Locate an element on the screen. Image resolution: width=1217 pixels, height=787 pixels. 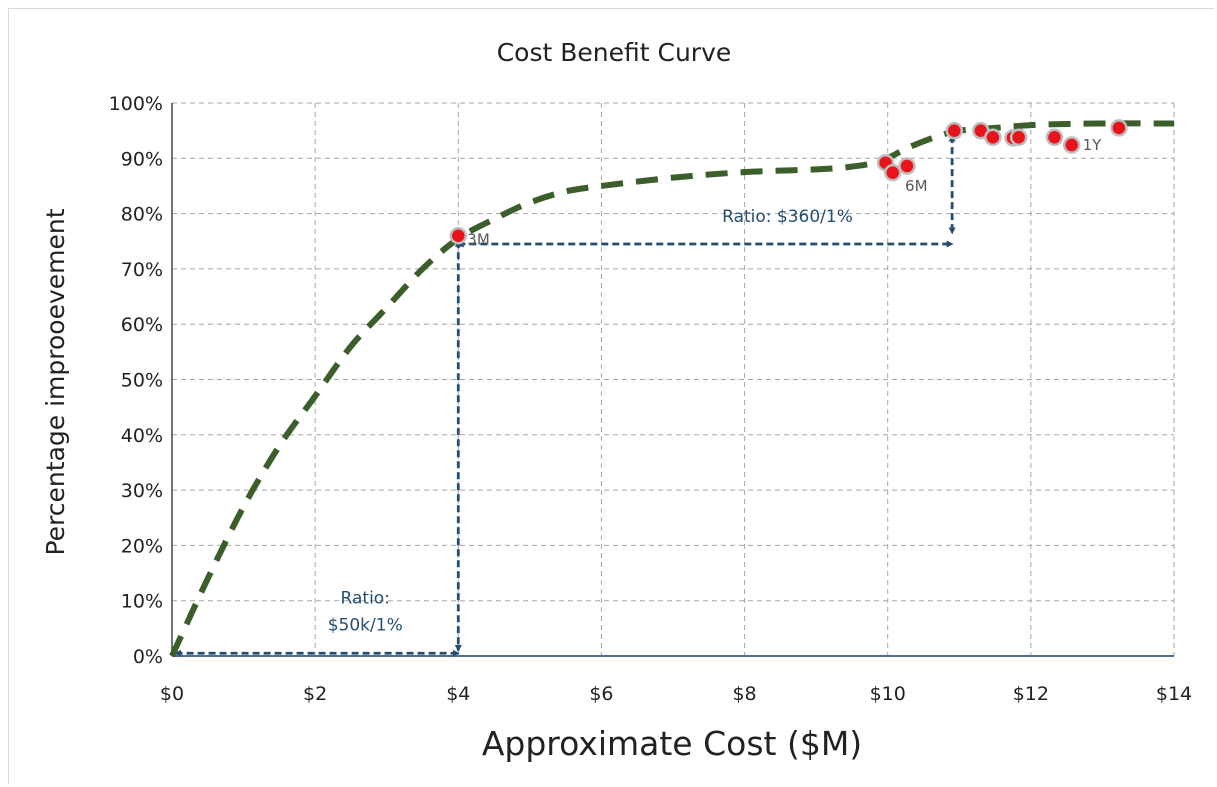
x-tick-labels: $0 $2 $4 $6 $8 $10 $12 $14 is located at coordinates (676, 694).